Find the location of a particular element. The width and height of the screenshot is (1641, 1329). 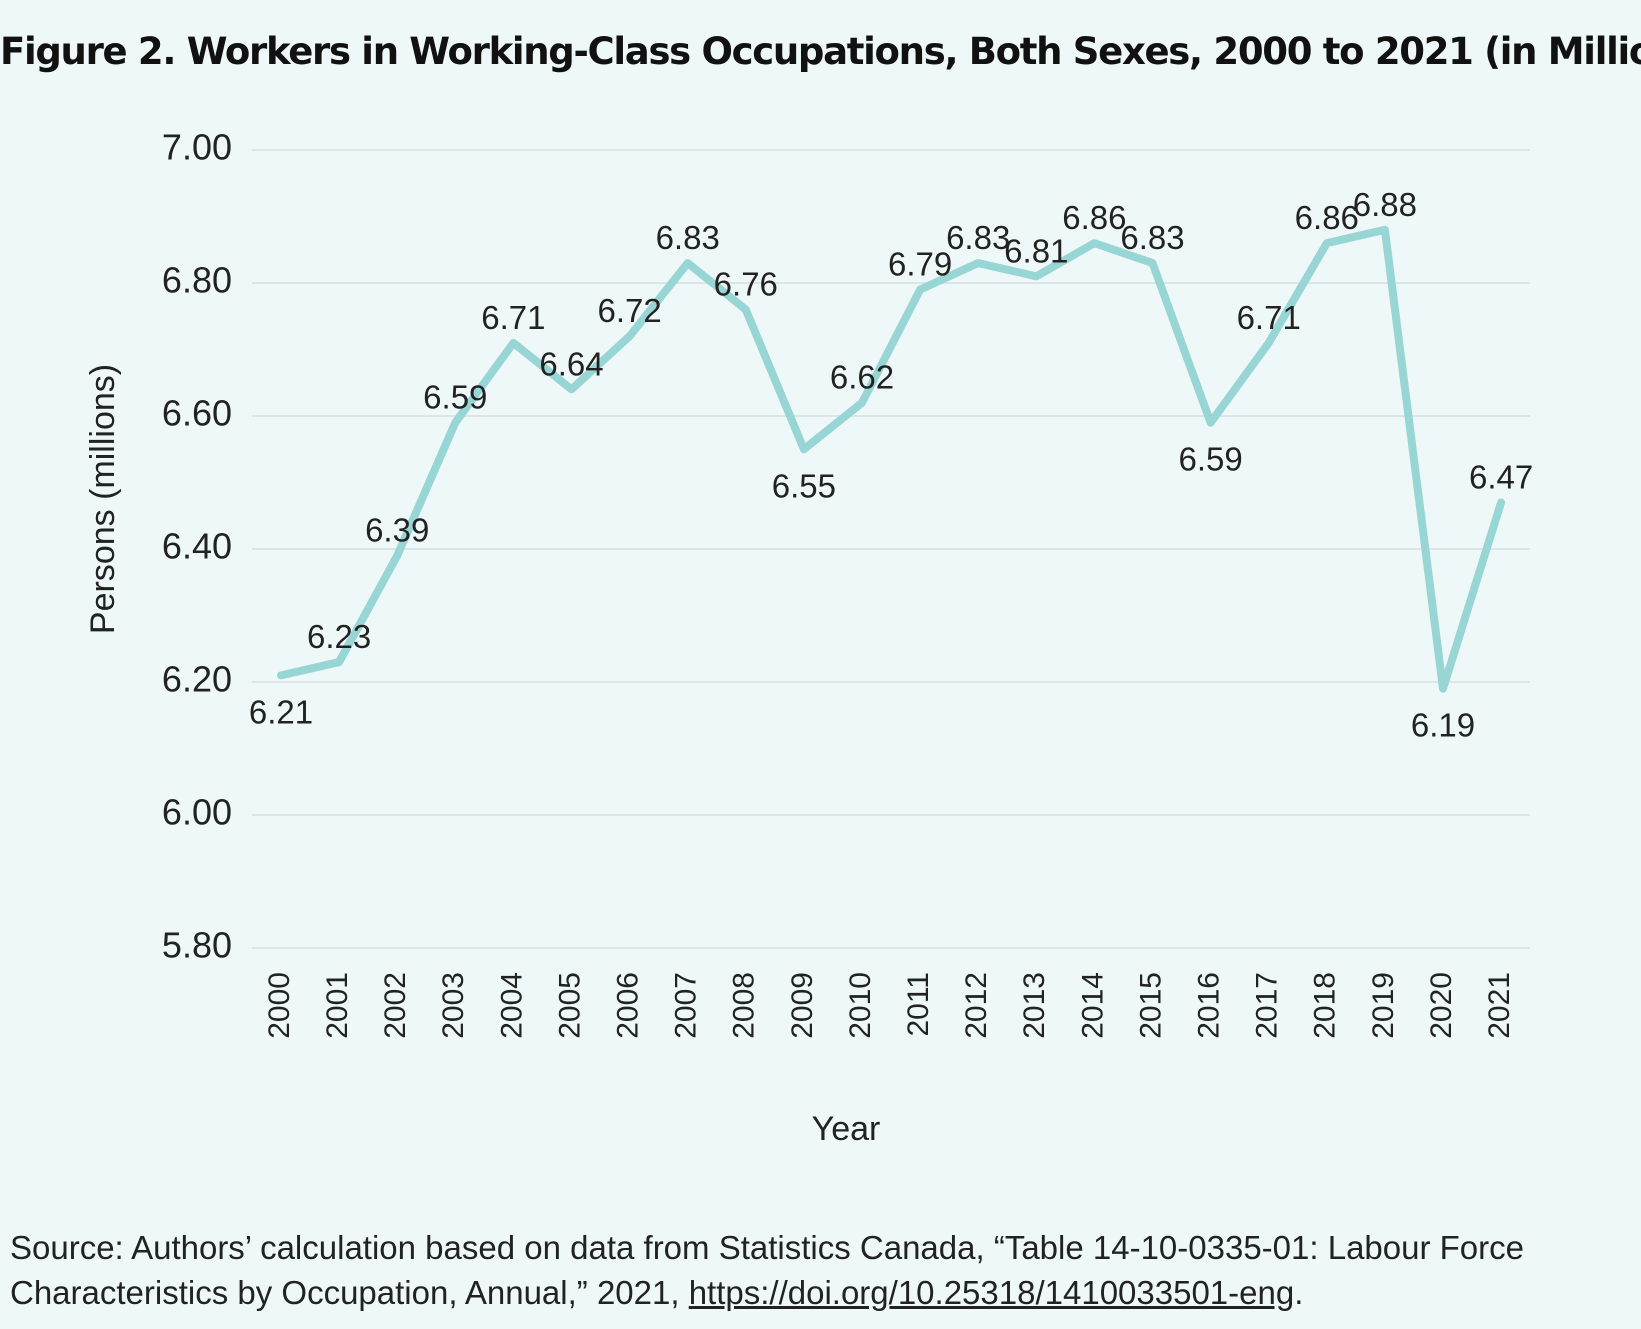

data-label: 6.79 is located at coordinates (920, 264).